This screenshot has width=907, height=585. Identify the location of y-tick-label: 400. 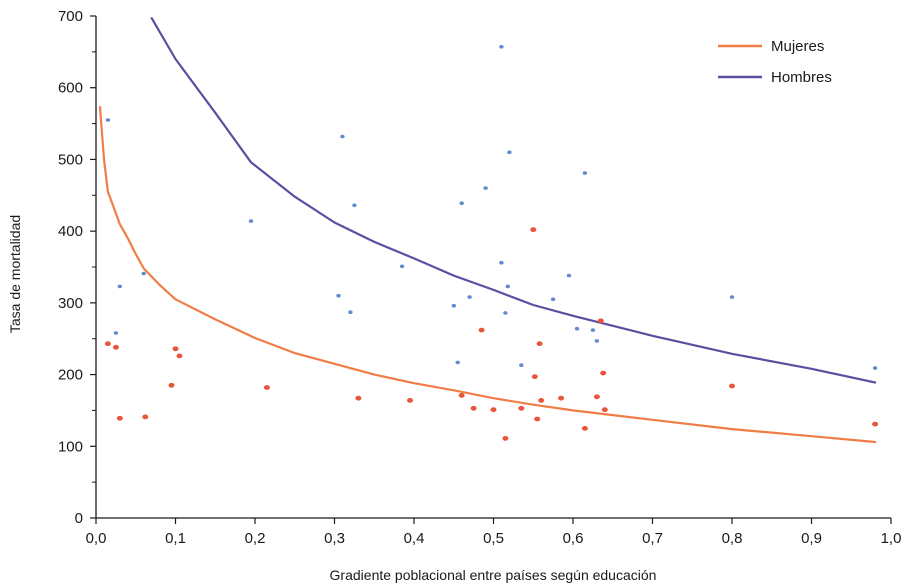
(70, 231).